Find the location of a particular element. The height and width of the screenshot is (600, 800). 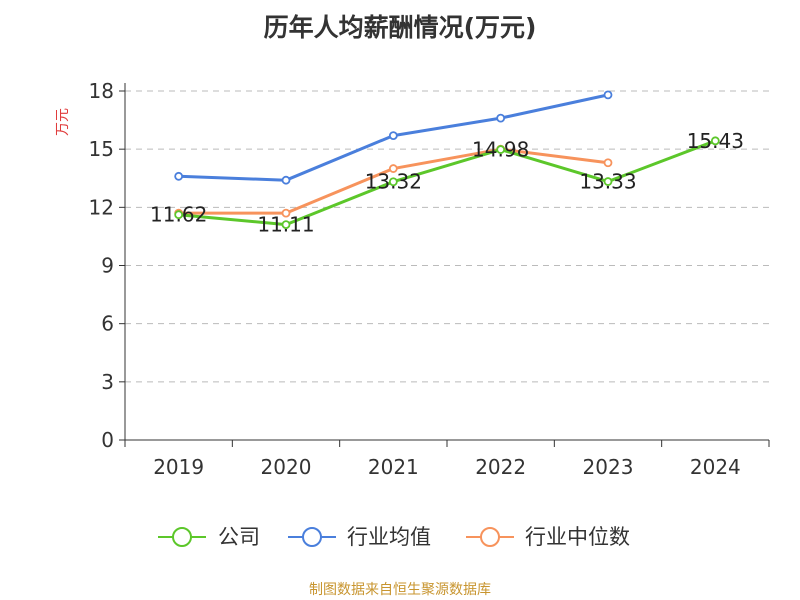

data-label: 11.62 is located at coordinates (178, 215).